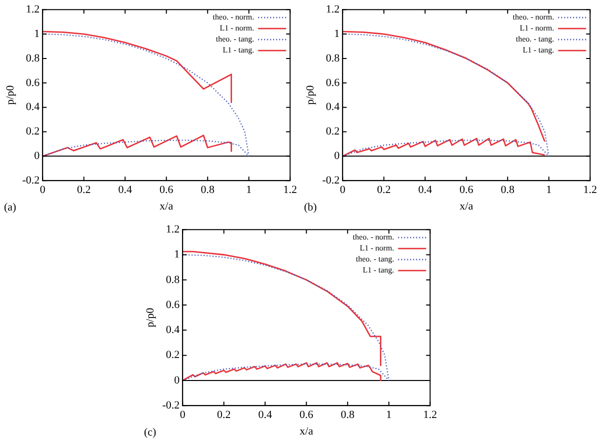 The height and width of the screenshot is (440, 601). Describe the element at coordinates (150, 432) in the screenshot. I see `text: (c)` at that location.